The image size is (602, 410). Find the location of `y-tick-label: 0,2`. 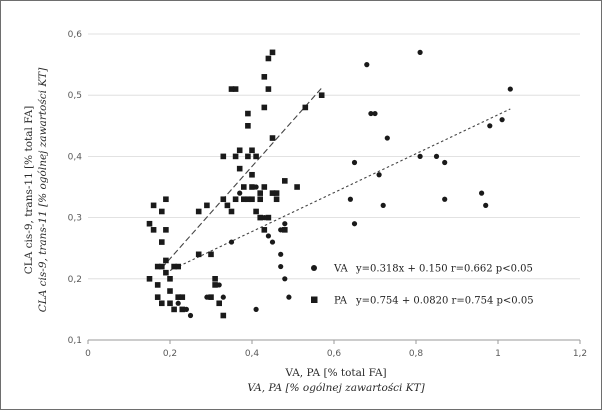

y-tick-label: 0,2 is located at coordinates (75, 280).